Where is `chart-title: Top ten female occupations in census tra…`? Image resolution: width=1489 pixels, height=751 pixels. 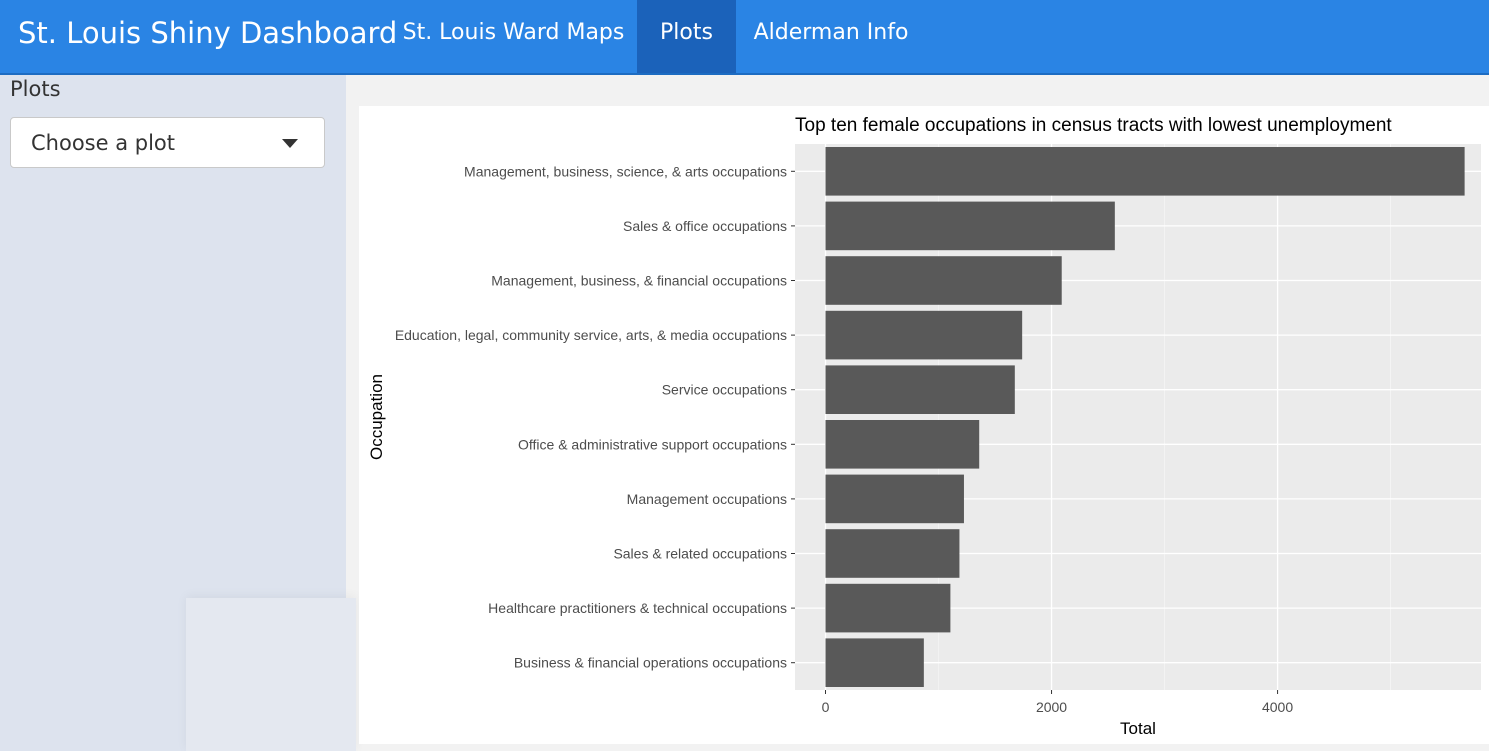 chart-title: Top ten female occupations in census tra… is located at coordinates (1093, 125).